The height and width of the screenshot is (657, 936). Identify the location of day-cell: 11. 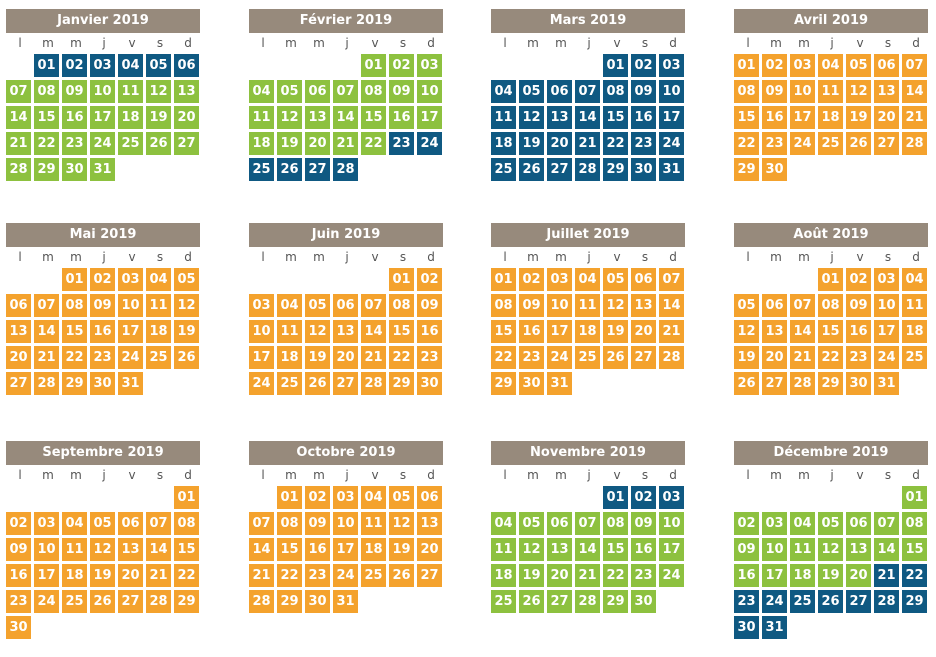
(503, 549).